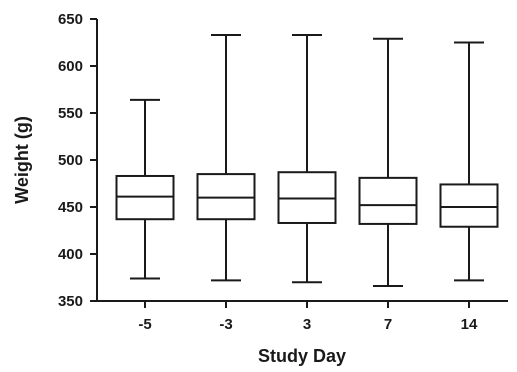 This screenshot has width=517, height=372. What do you see at coordinates (226, 157) in the screenshot?
I see `box--3` at bounding box center [226, 157].